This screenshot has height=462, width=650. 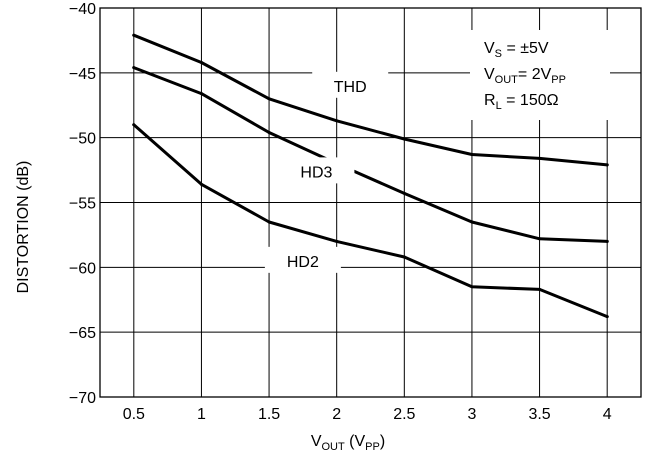 I want to click on x-axis-label-sub: OUT, so click(x=333, y=447).